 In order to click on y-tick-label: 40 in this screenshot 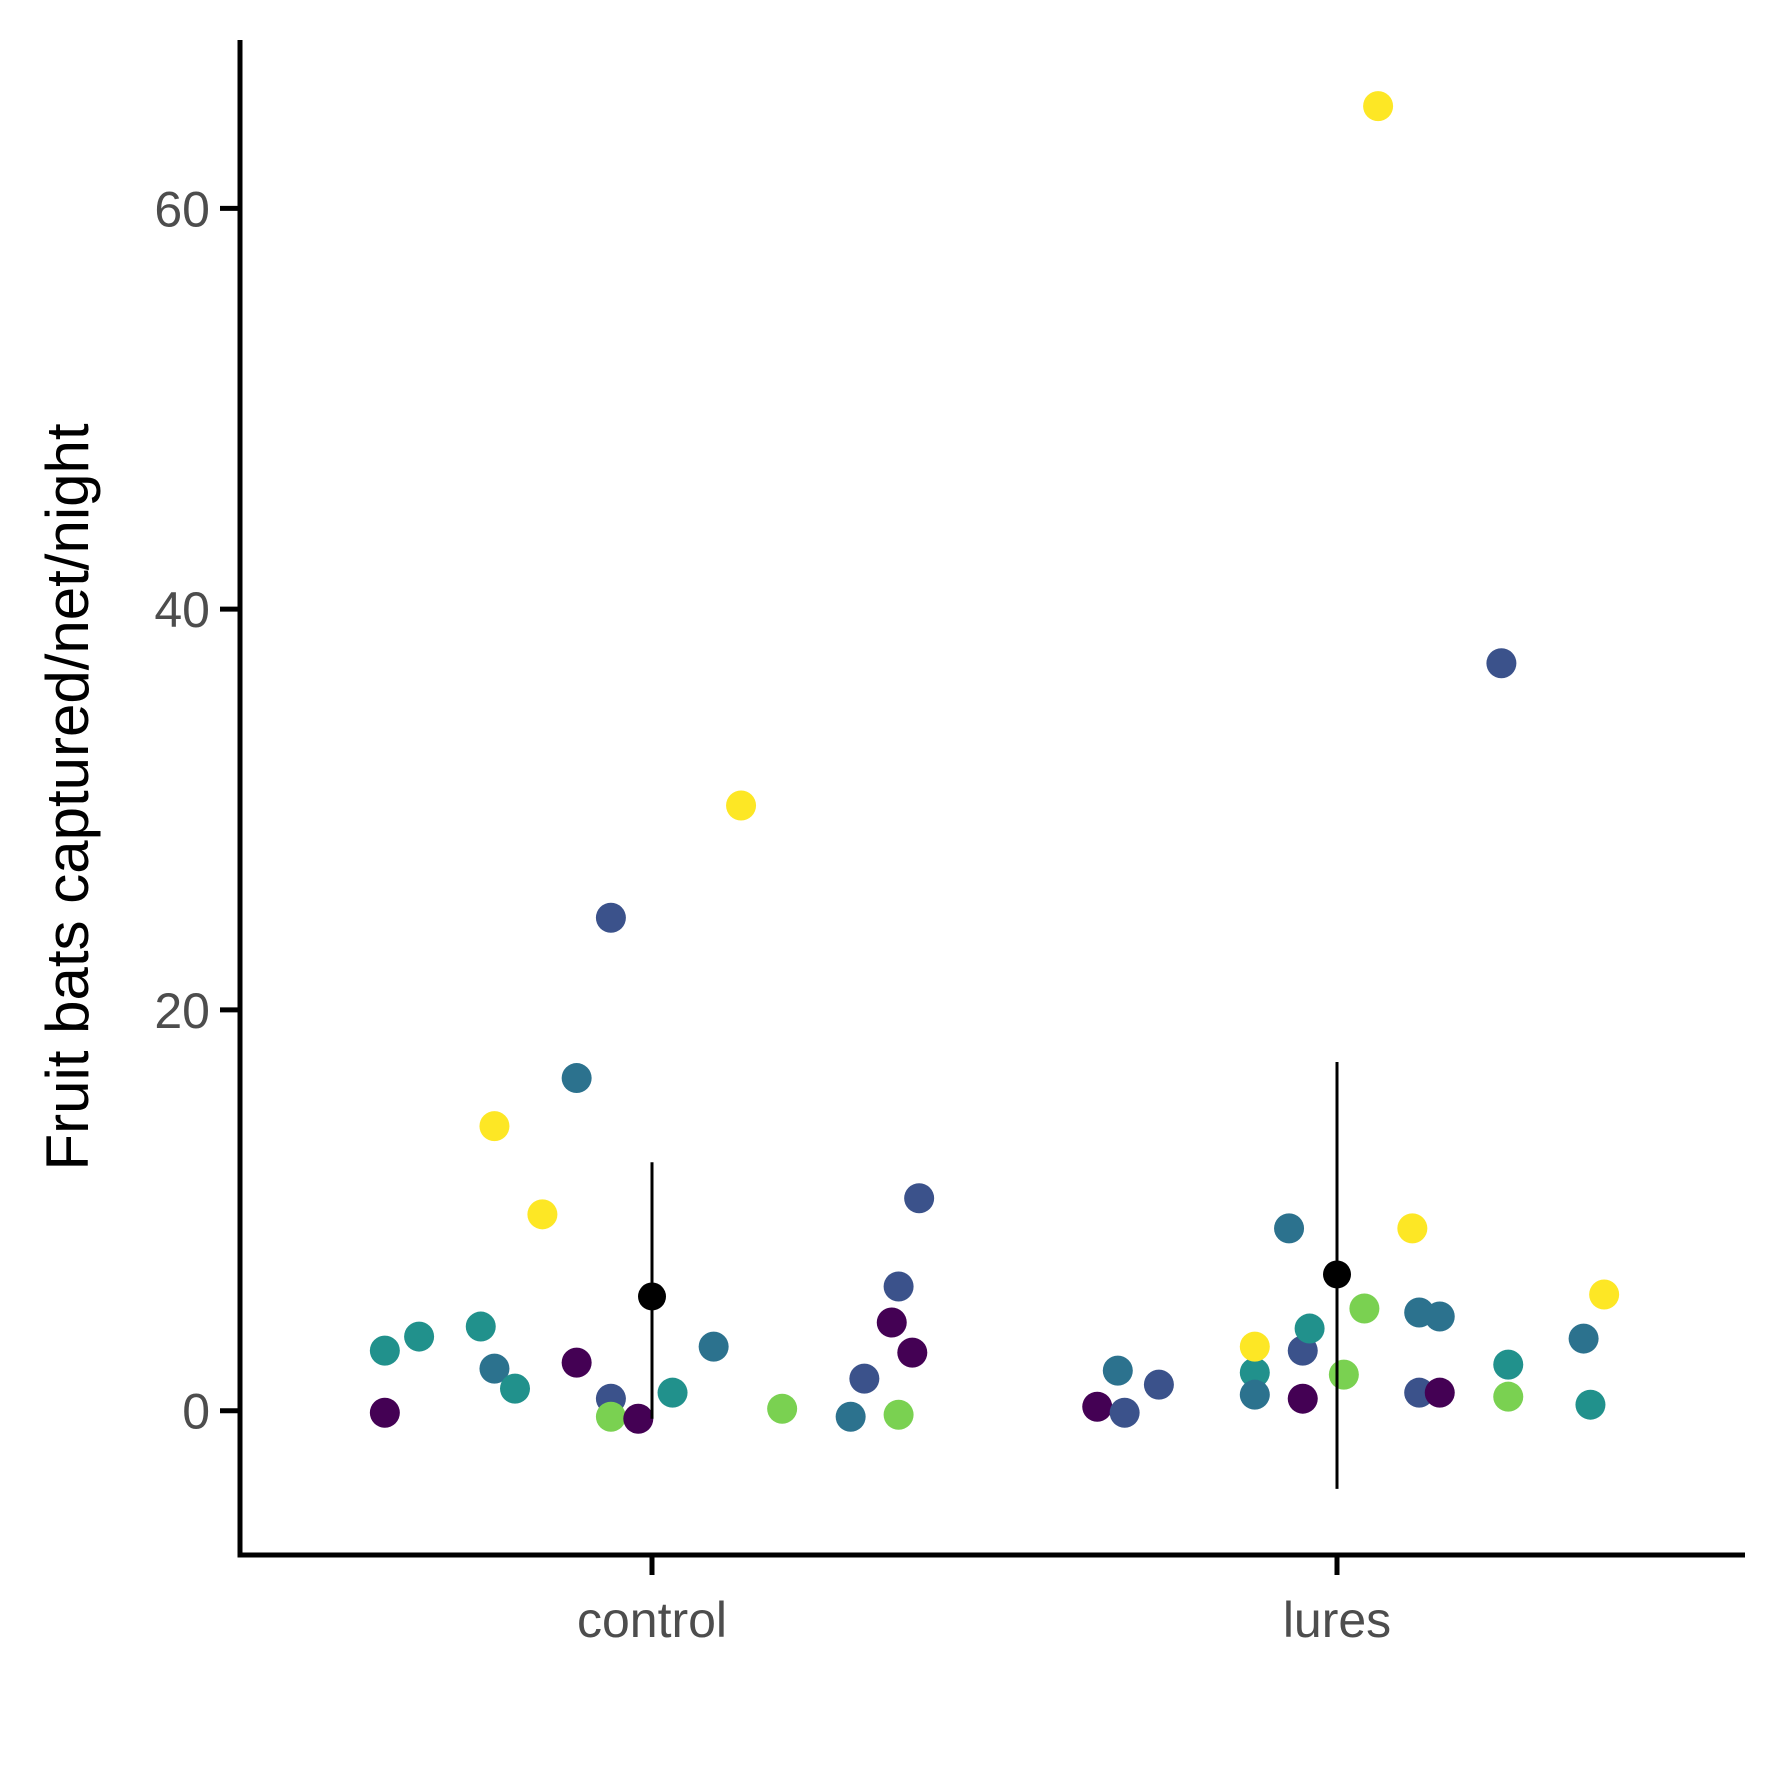, I will do `click(182, 610)`.